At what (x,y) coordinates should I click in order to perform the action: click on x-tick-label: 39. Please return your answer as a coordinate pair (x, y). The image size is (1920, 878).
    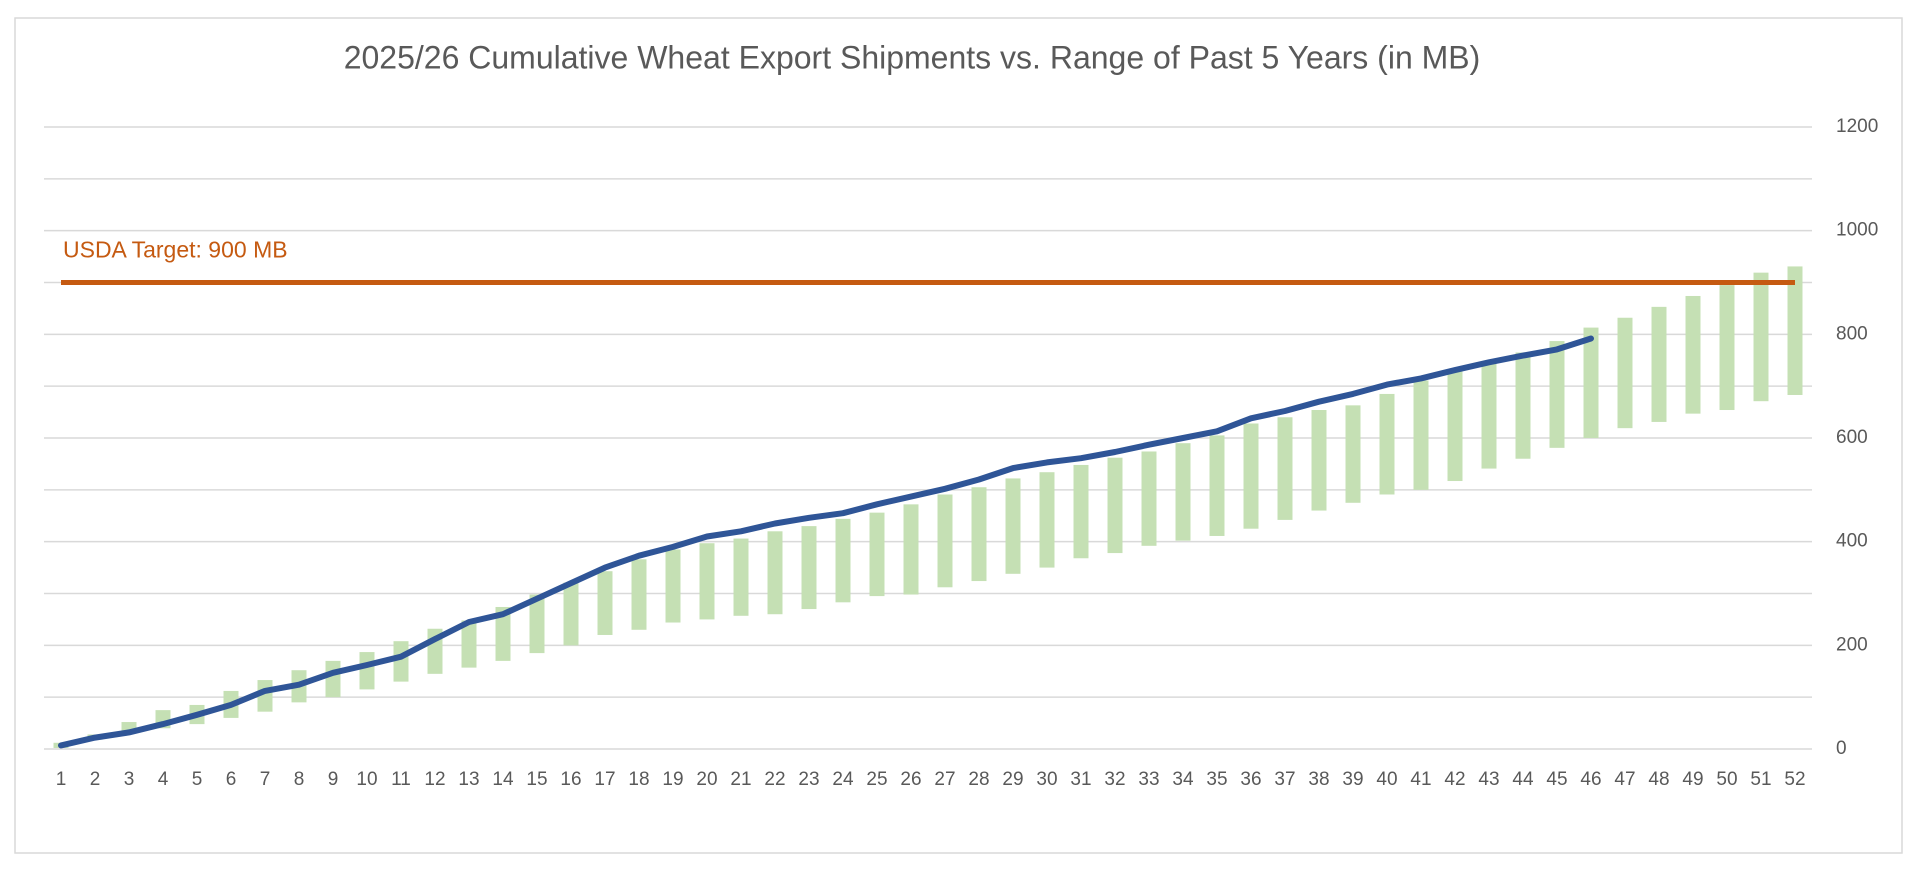
    Looking at the image, I should click on (1352, 779).